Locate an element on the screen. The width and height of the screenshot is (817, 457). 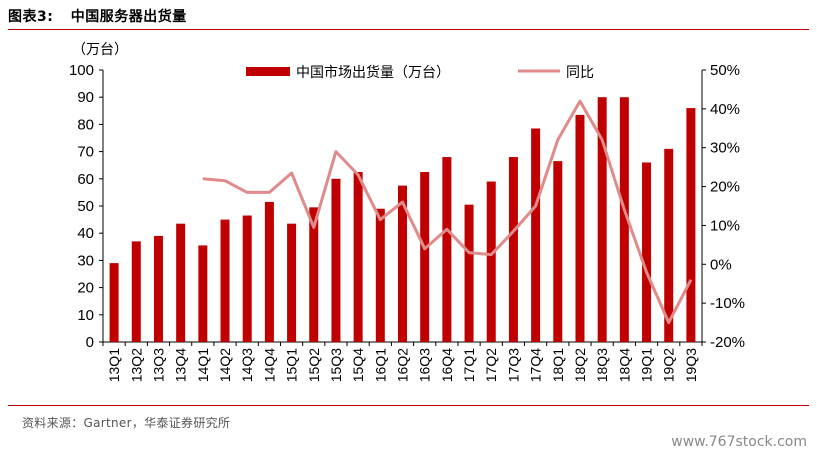
right-tick-label: 50% is located at coordinates (725, 70).